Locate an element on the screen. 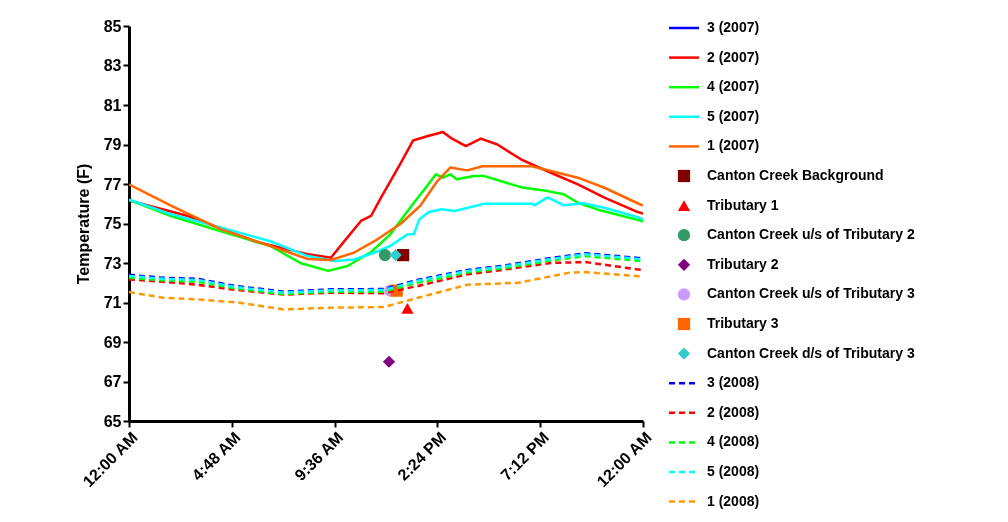 This screenshot has height=522, width=1008. legend-label: 3 (2007) is located at coordinates (733, 27).